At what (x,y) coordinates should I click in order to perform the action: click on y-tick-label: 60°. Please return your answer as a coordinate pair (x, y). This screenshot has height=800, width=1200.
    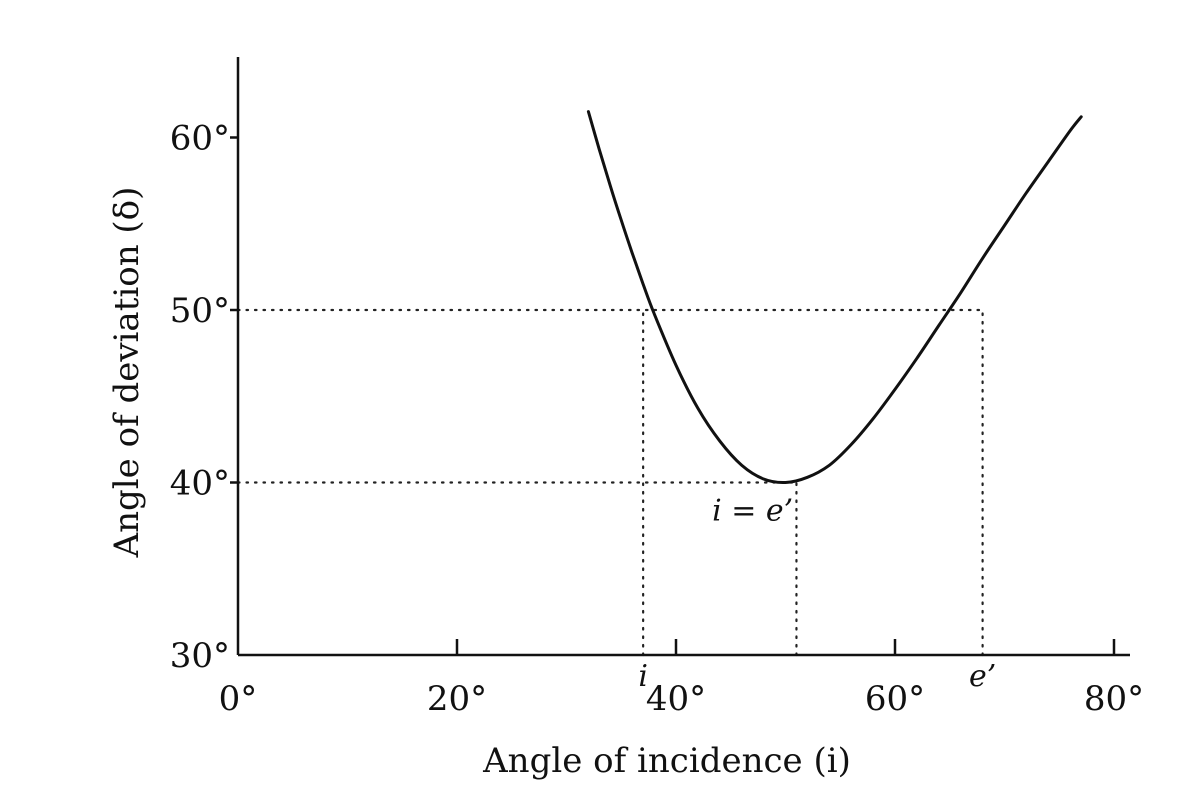
    Looking at the image, I should click on (200, 139).